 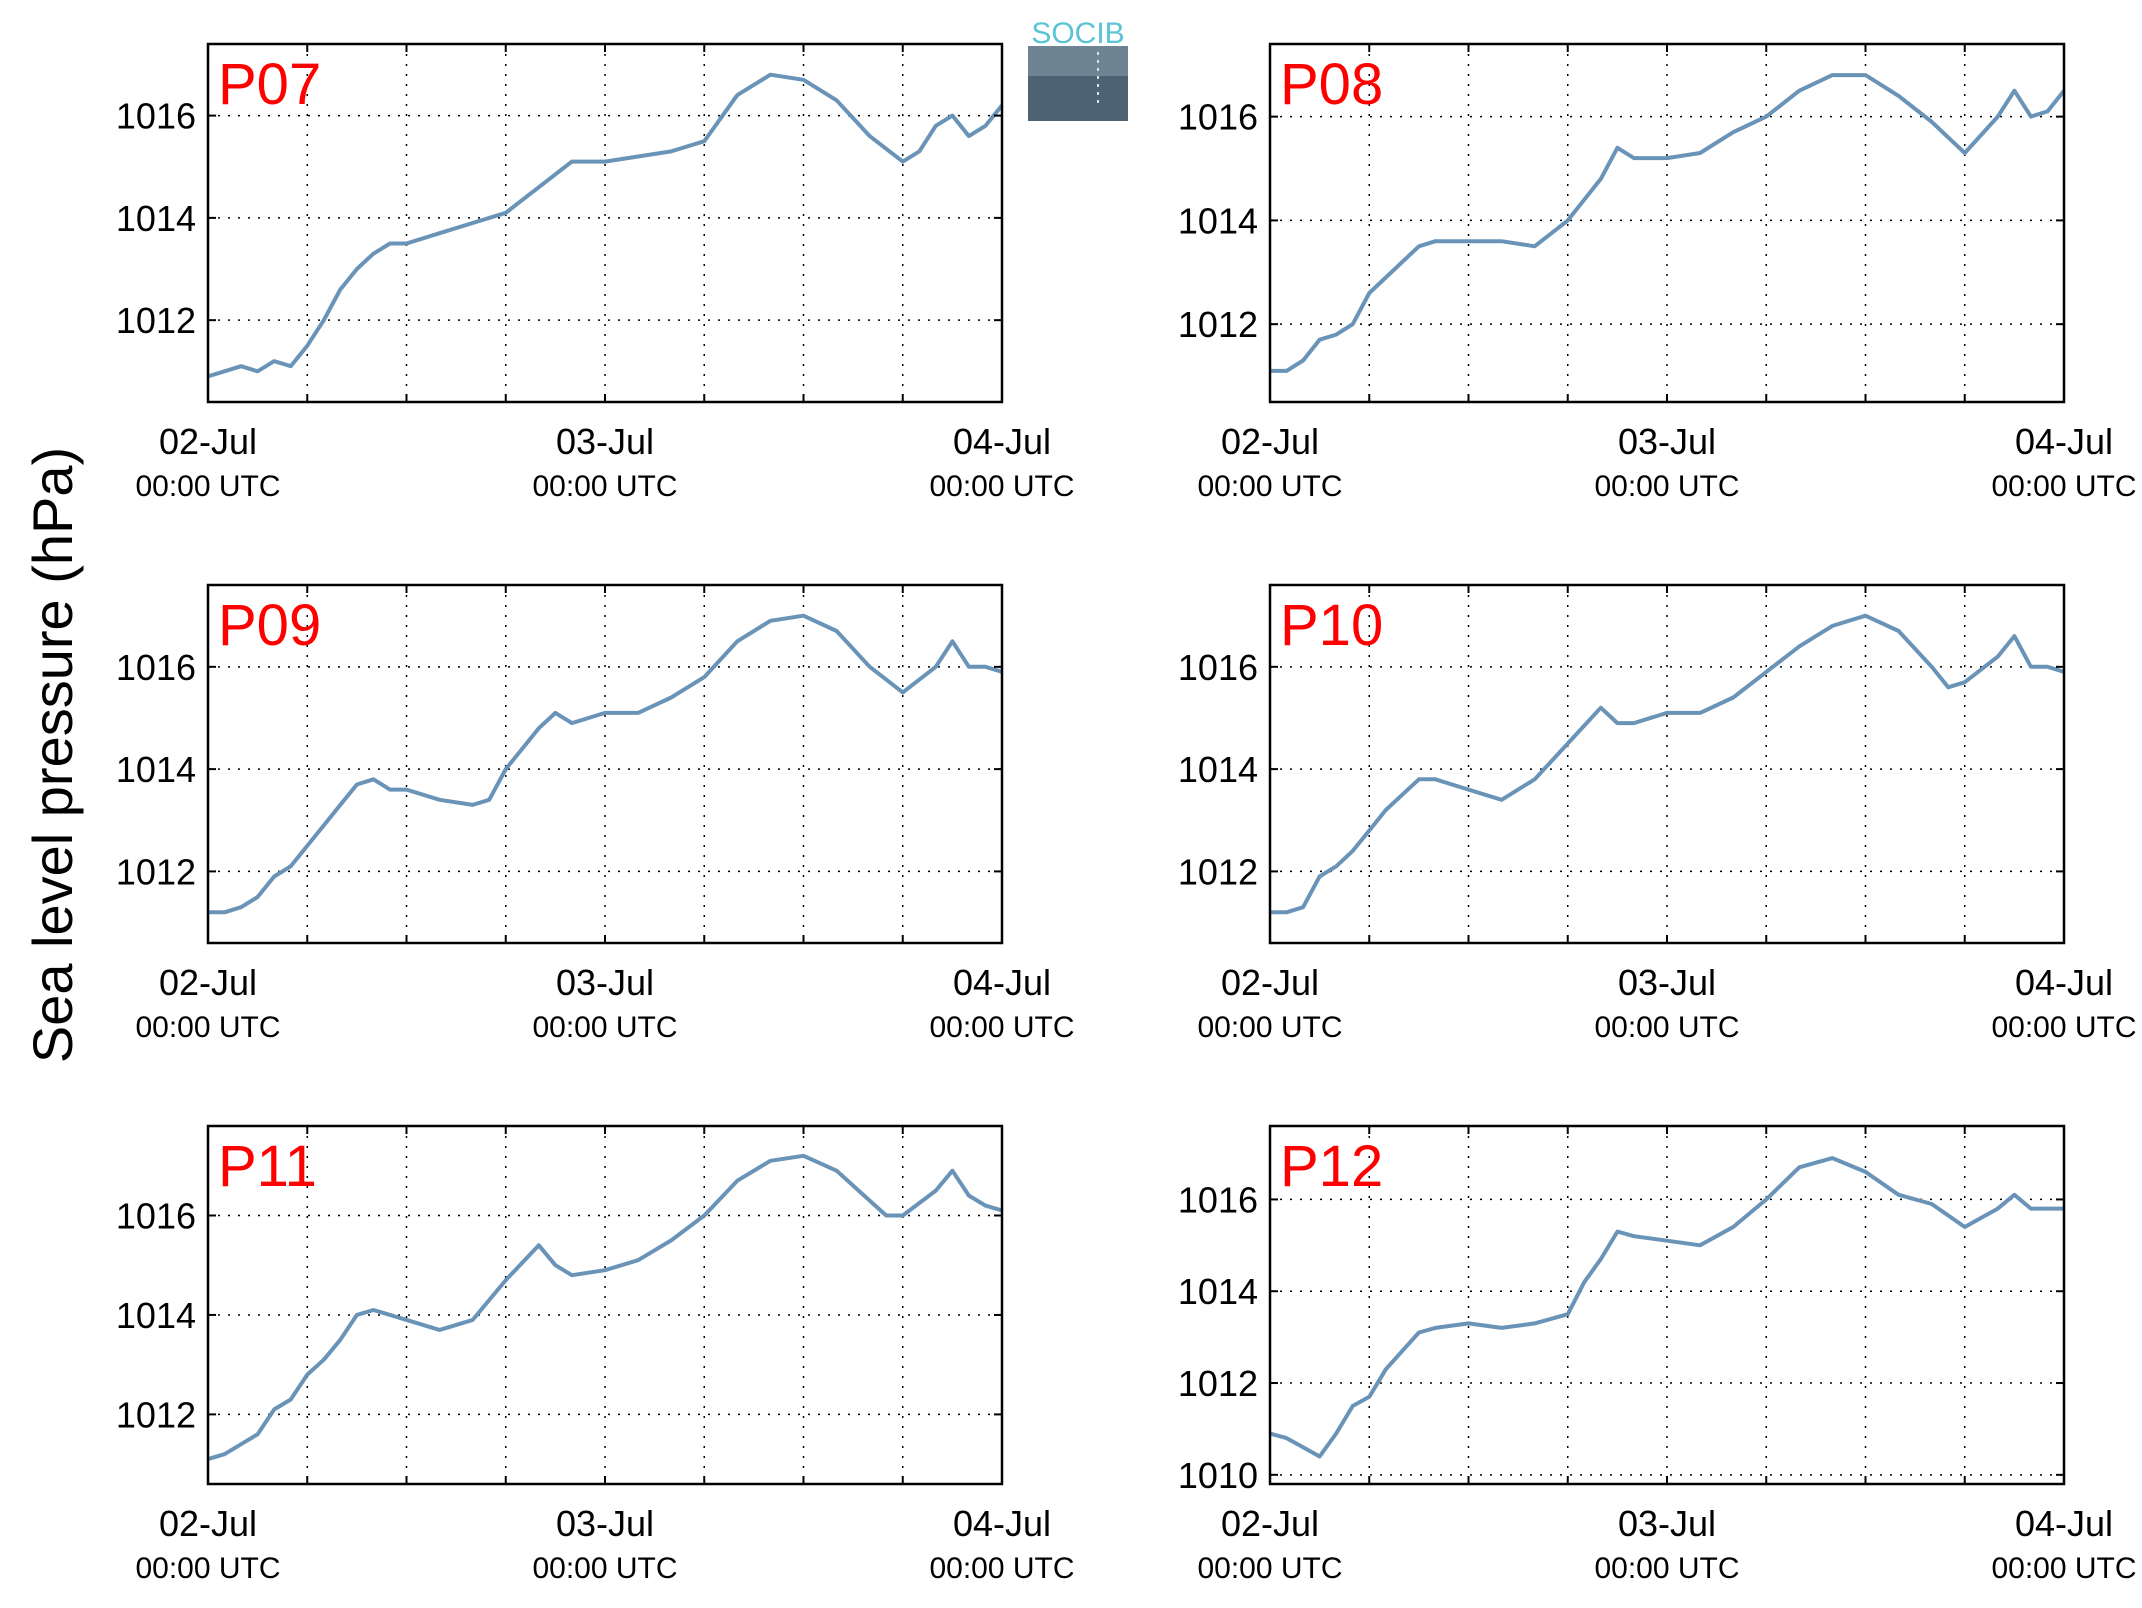 I want to click on socib-logo: SOCIB, so click(x=1078, y=69).